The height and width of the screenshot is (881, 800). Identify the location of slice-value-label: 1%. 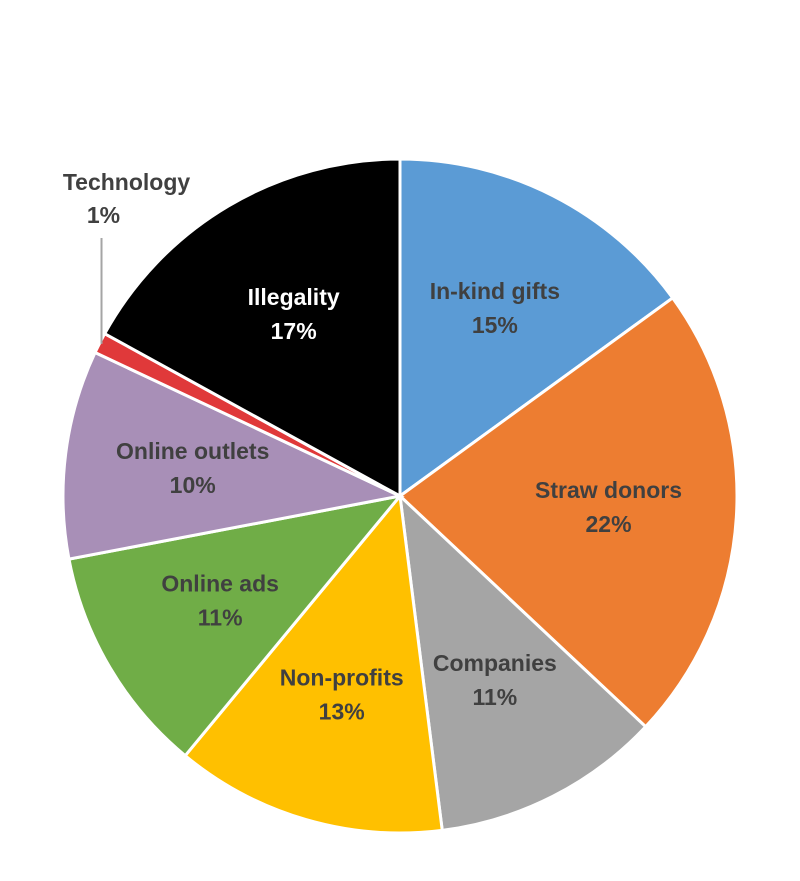
(103, 215).